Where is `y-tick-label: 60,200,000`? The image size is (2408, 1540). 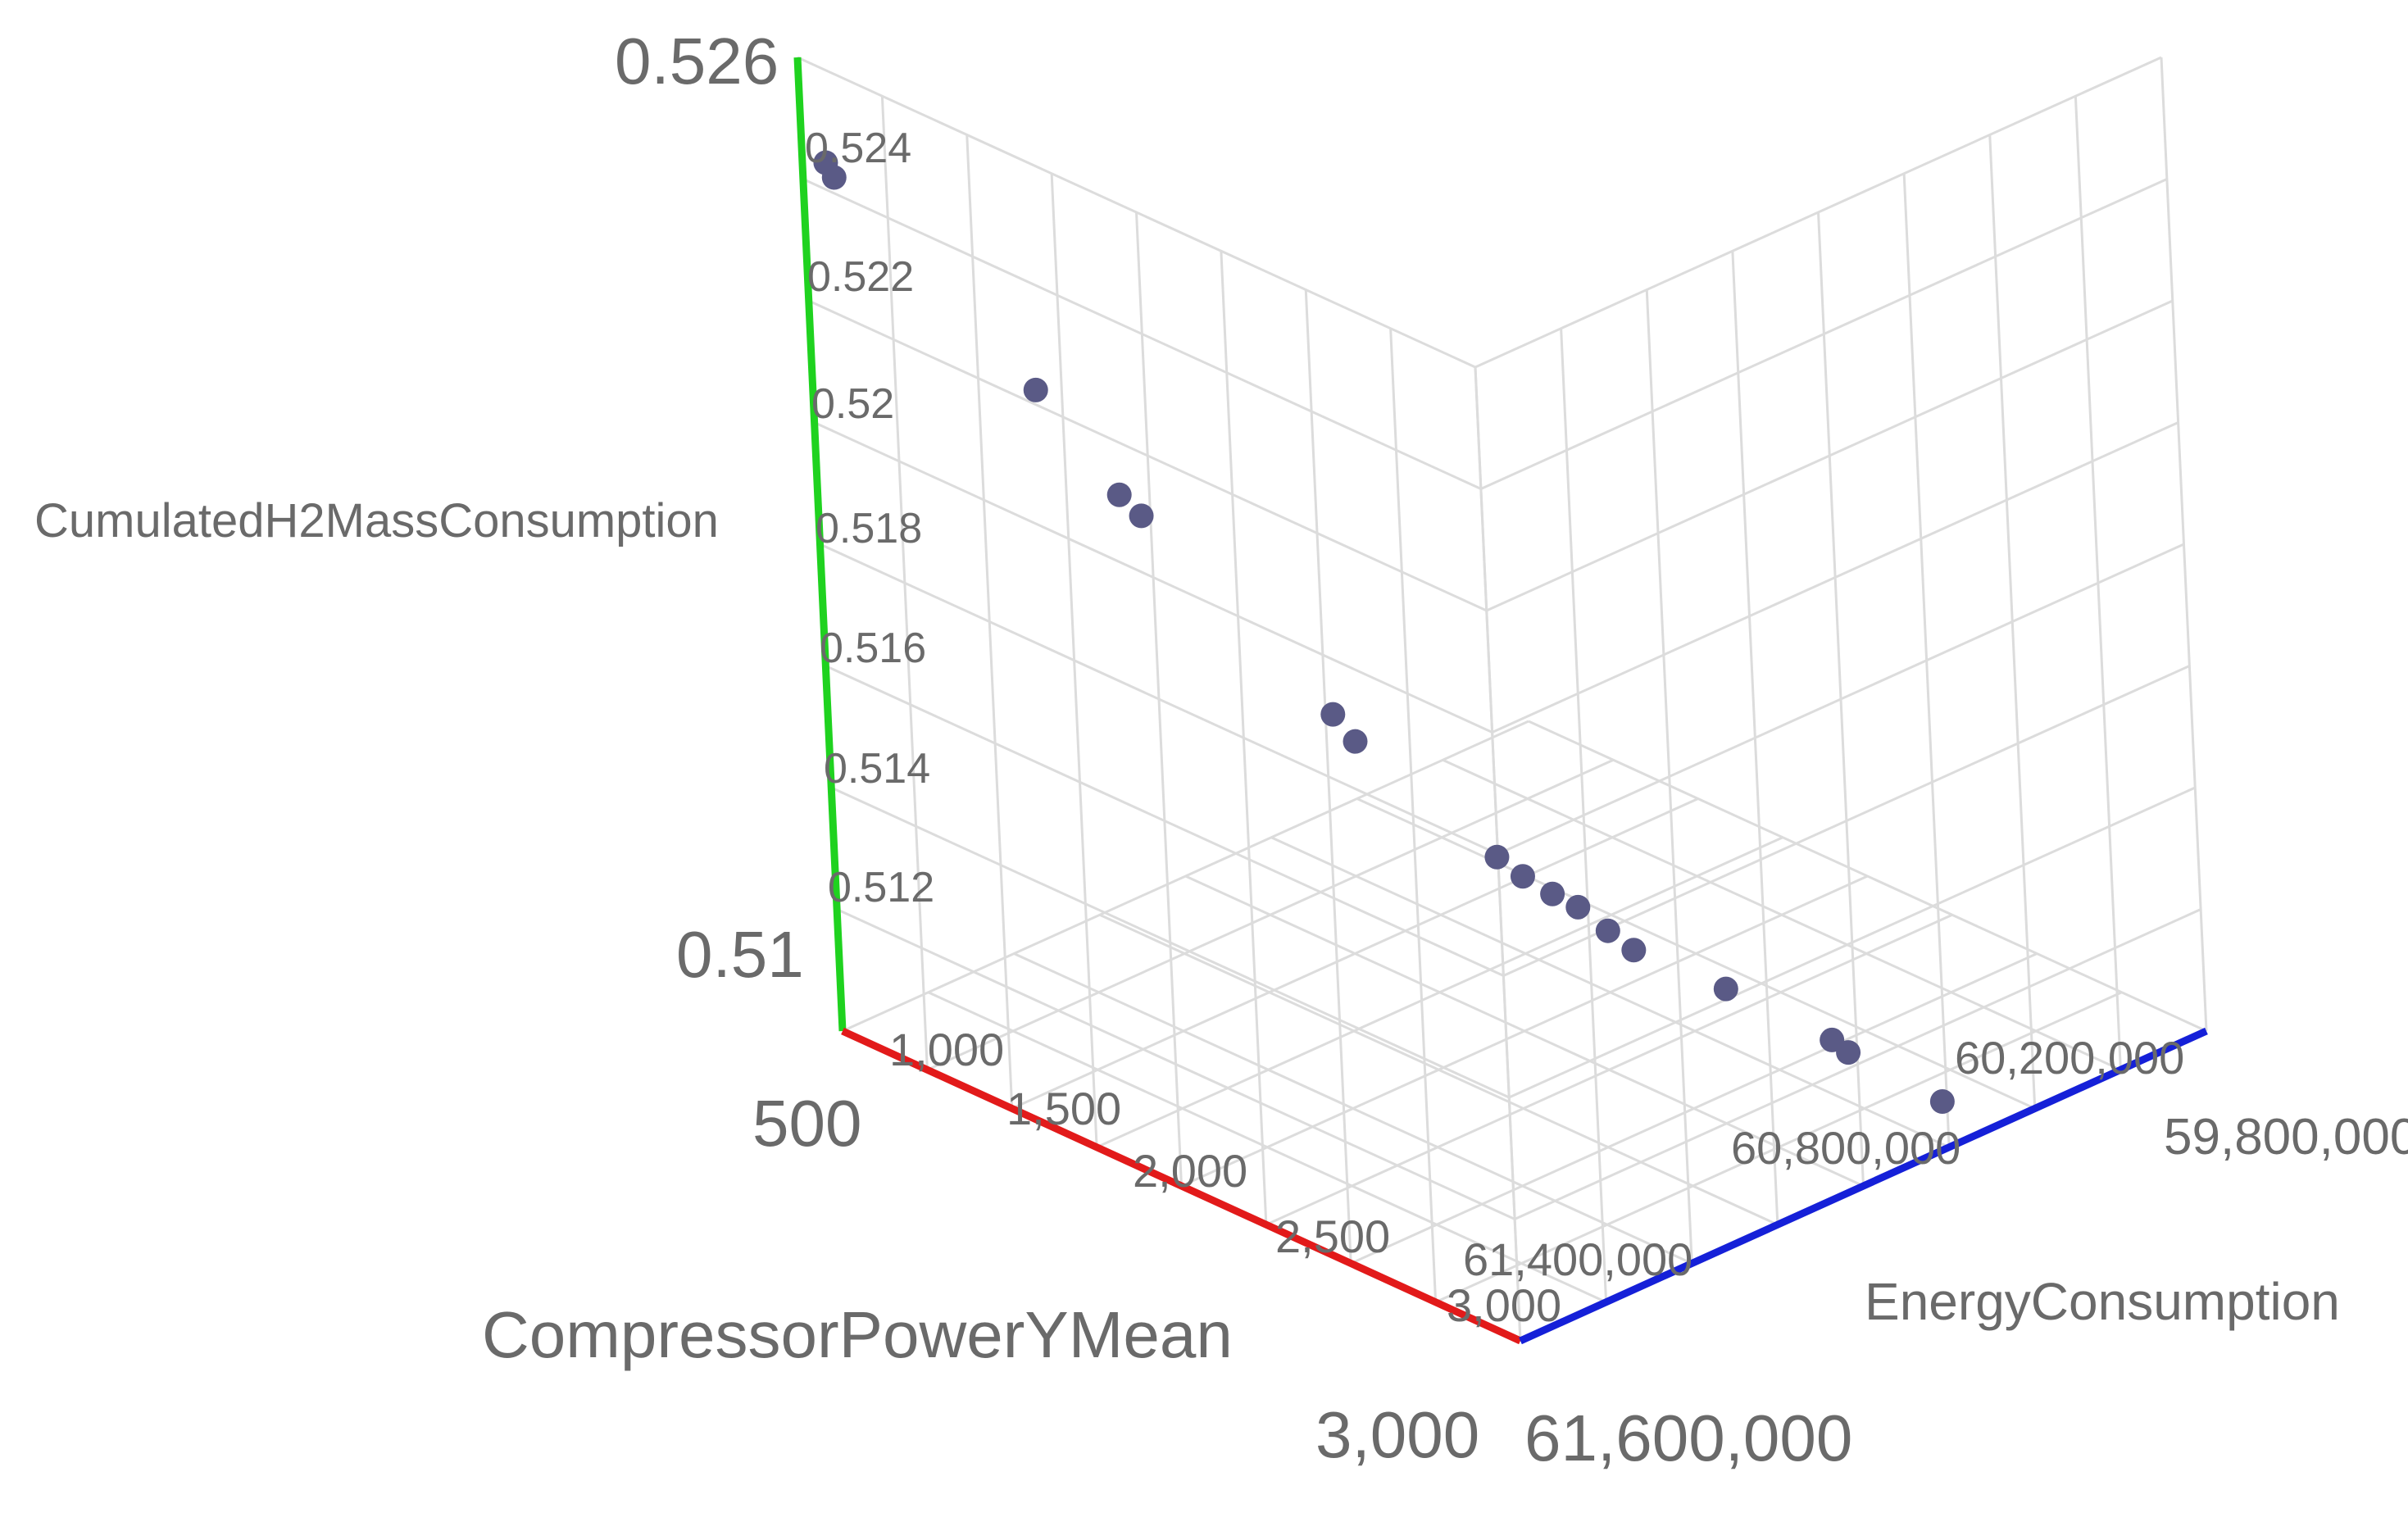
y-tick-label: 60,200,000 is located at coordinates (2069, 1057).